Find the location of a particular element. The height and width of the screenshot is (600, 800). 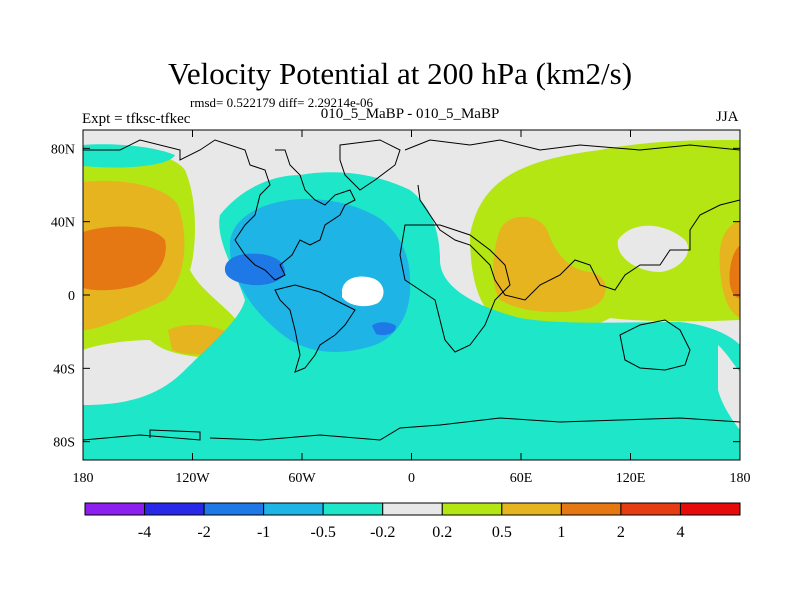

chart-title: Velocity Potential at 200 hPa (km2/s) is located at coordinates (400, 73).